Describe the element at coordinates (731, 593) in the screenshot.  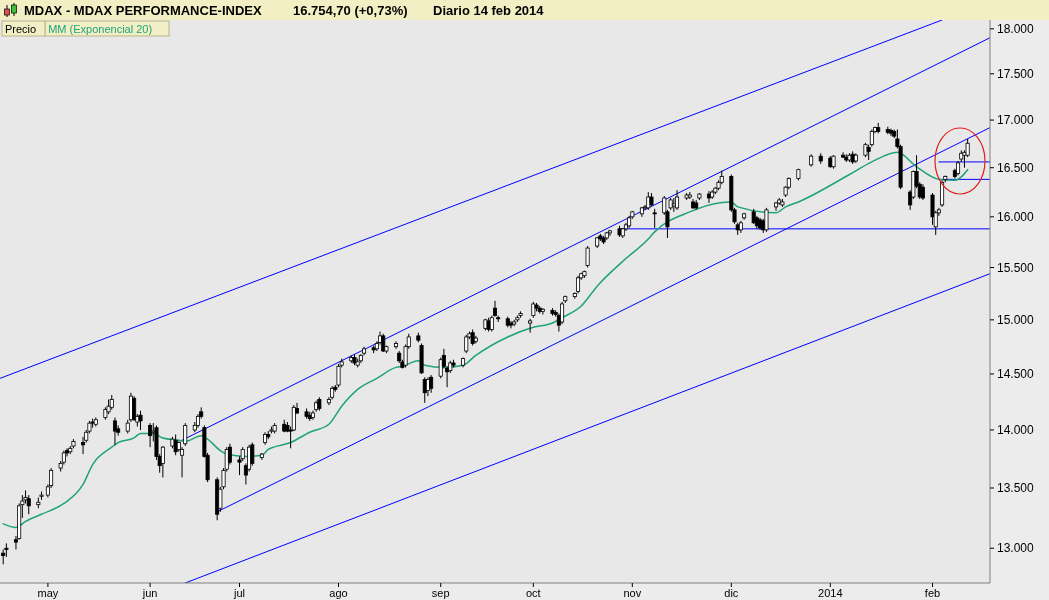
I see `x-tick-label: dic` at that location.